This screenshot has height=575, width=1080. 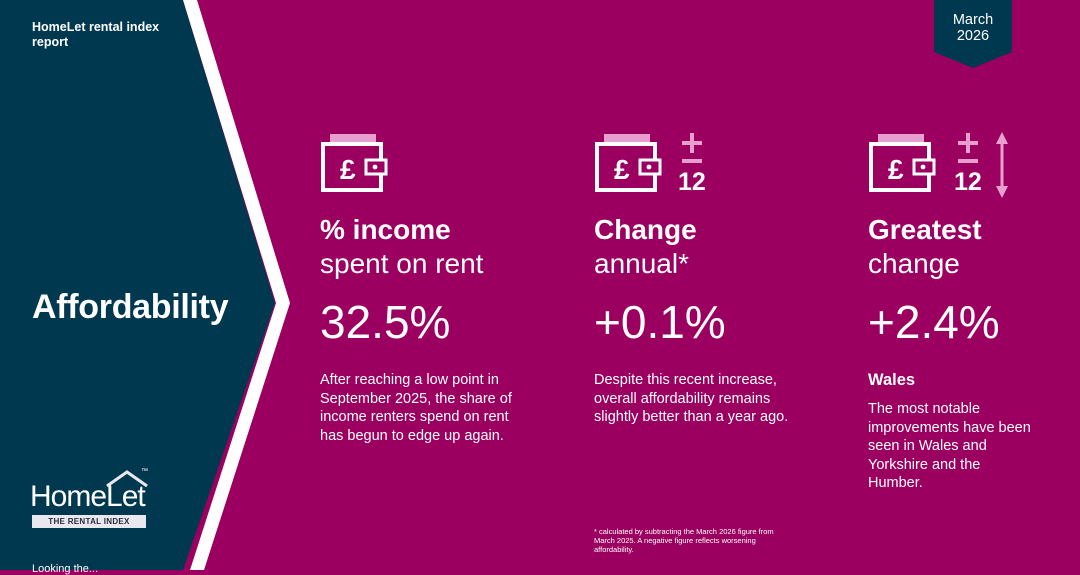 I want to click on date-year: 2026, so click(x=973, y=36).